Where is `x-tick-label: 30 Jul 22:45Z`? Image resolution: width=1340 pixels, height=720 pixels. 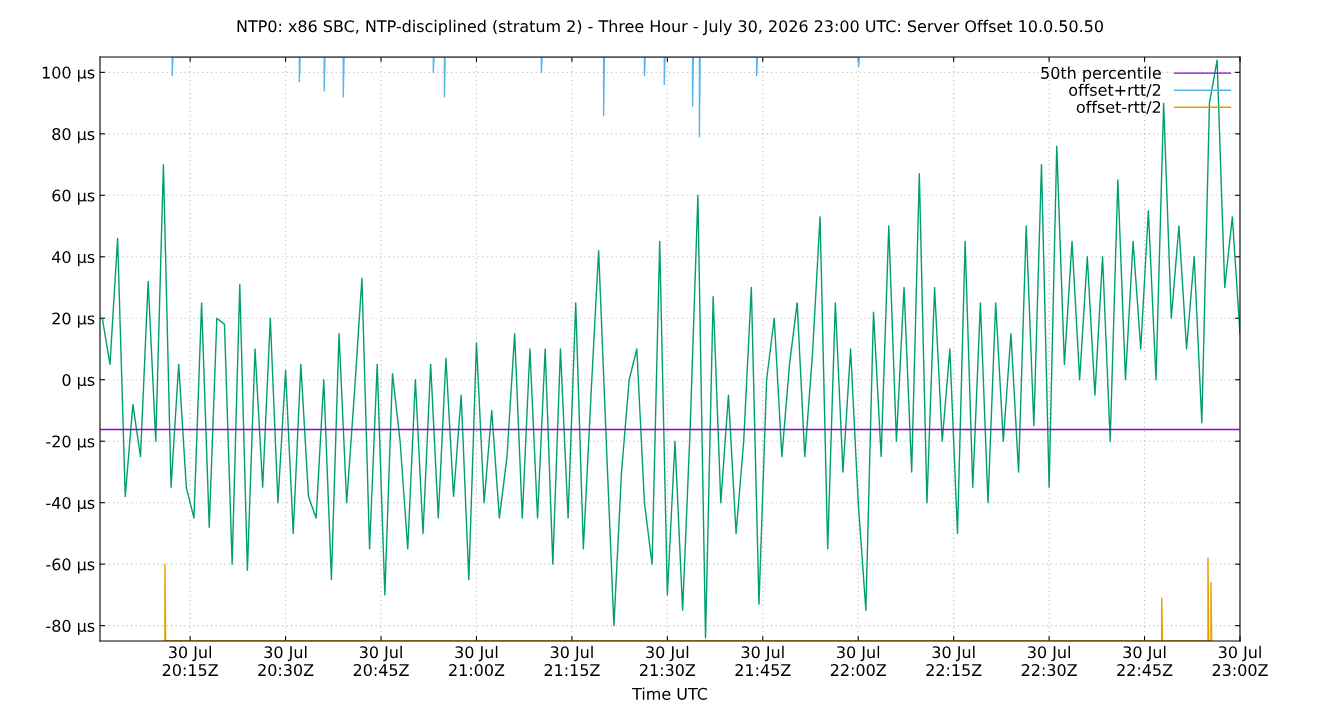
x-tick-label: 30 Jul 22:45Z is located at coordinates (1145, 661).